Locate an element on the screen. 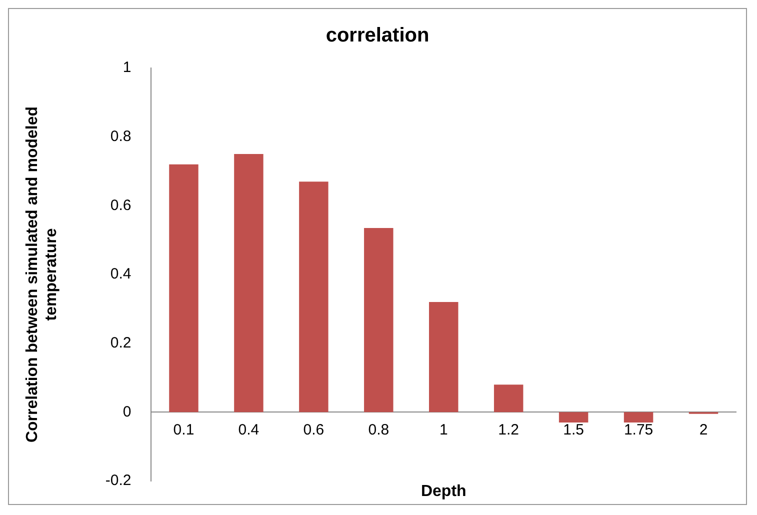 The image size is (757, 515). x-tick-label: 1.5 is located at coordinates (573, 429).